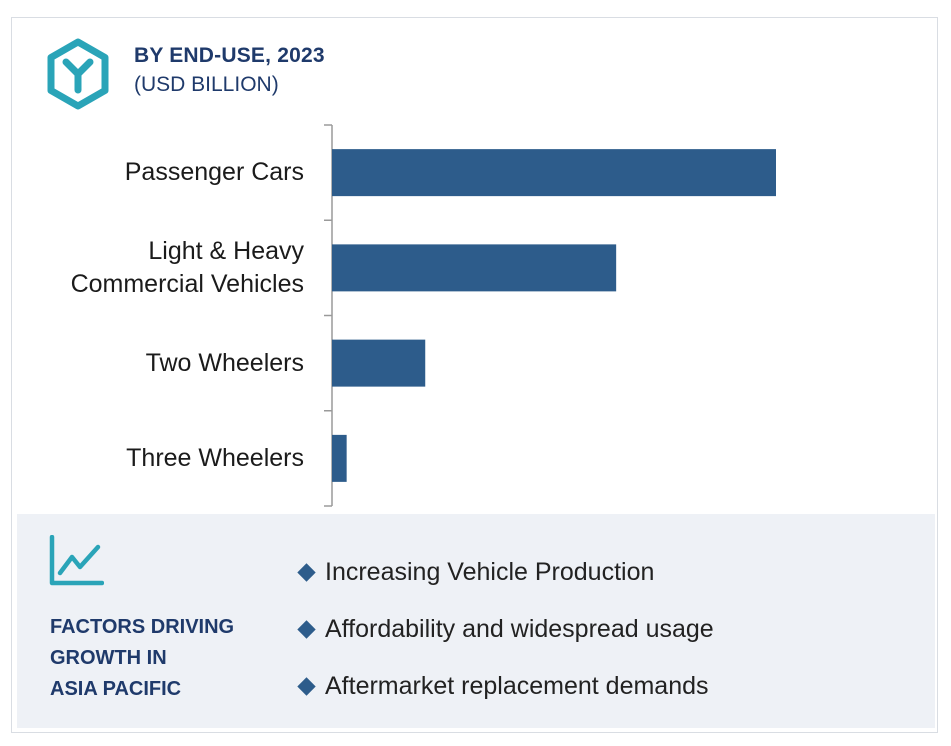  What do you see at coordinates (490, 572) in the screenshot?
I see `factor-text: Increasing Vehicle Production` at bounding box center [490, 572].